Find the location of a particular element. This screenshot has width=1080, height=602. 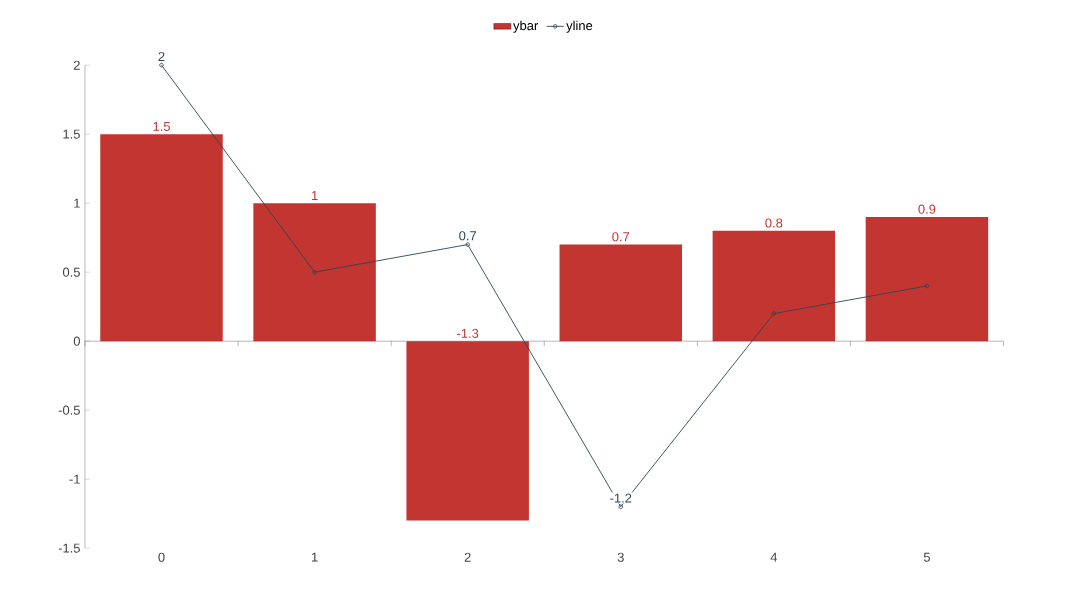

y-tick-label: 2 is located at coordinates (76, 65).